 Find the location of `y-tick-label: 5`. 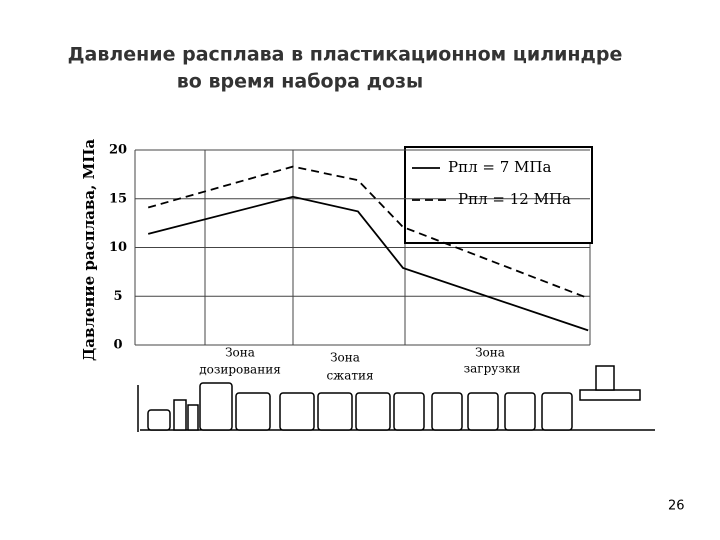

y-tick-label: 5 is located at coordinates (117, 296).